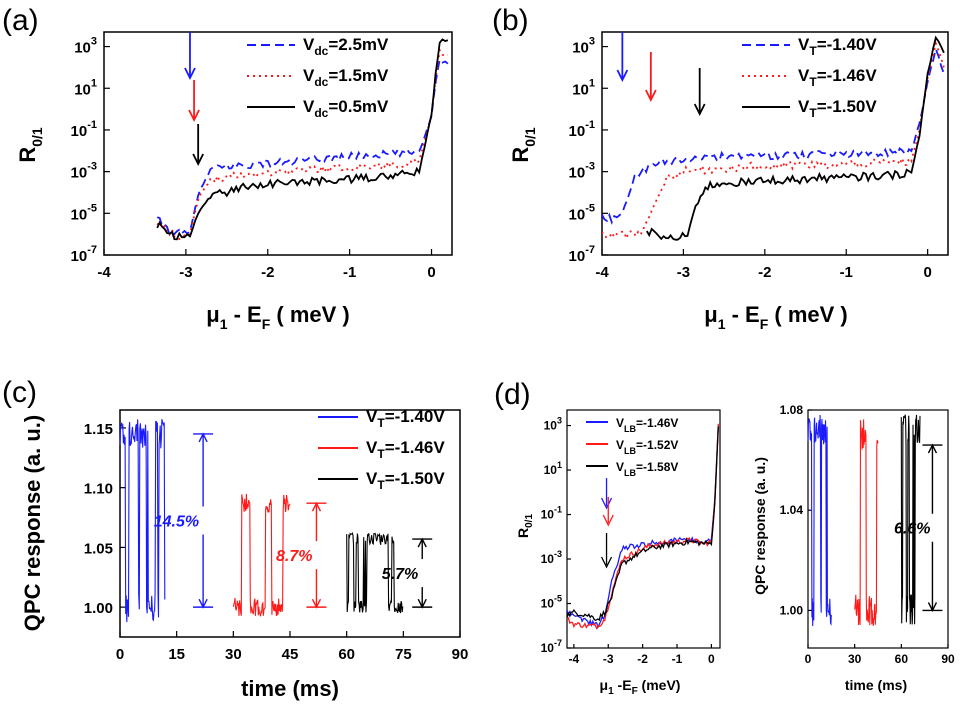 This screenshot has height=720, width=960. I want to click on panel-d-ytick-exp: 1, so click(559, 465).